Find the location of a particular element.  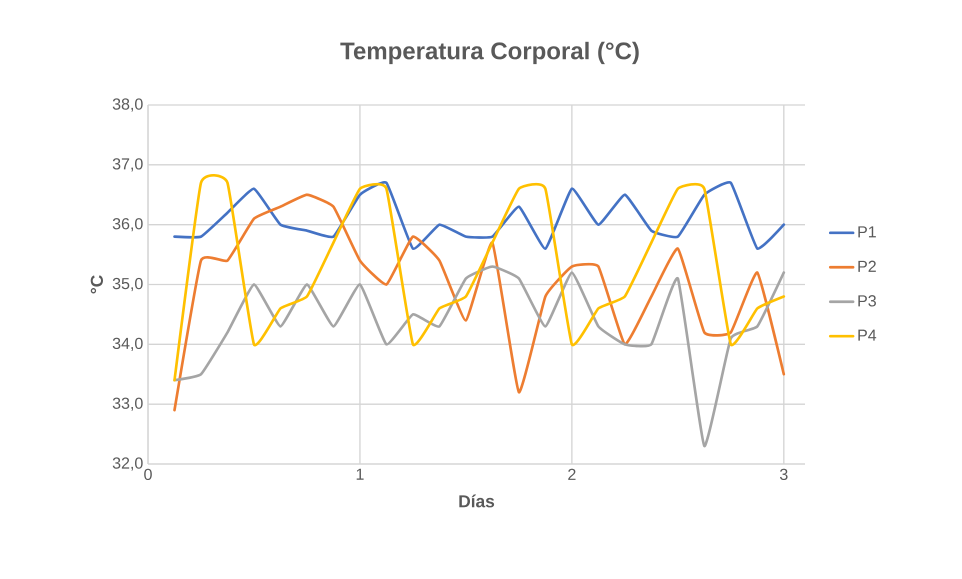

x-tick-label: 1 is located at coordinates (360, 474).